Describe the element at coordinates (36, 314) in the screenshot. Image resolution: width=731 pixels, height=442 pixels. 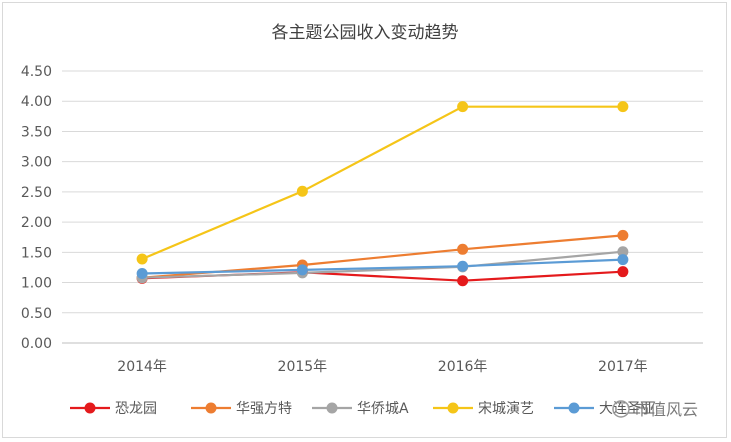
I see `y-tick-label: 0.50` at that location.